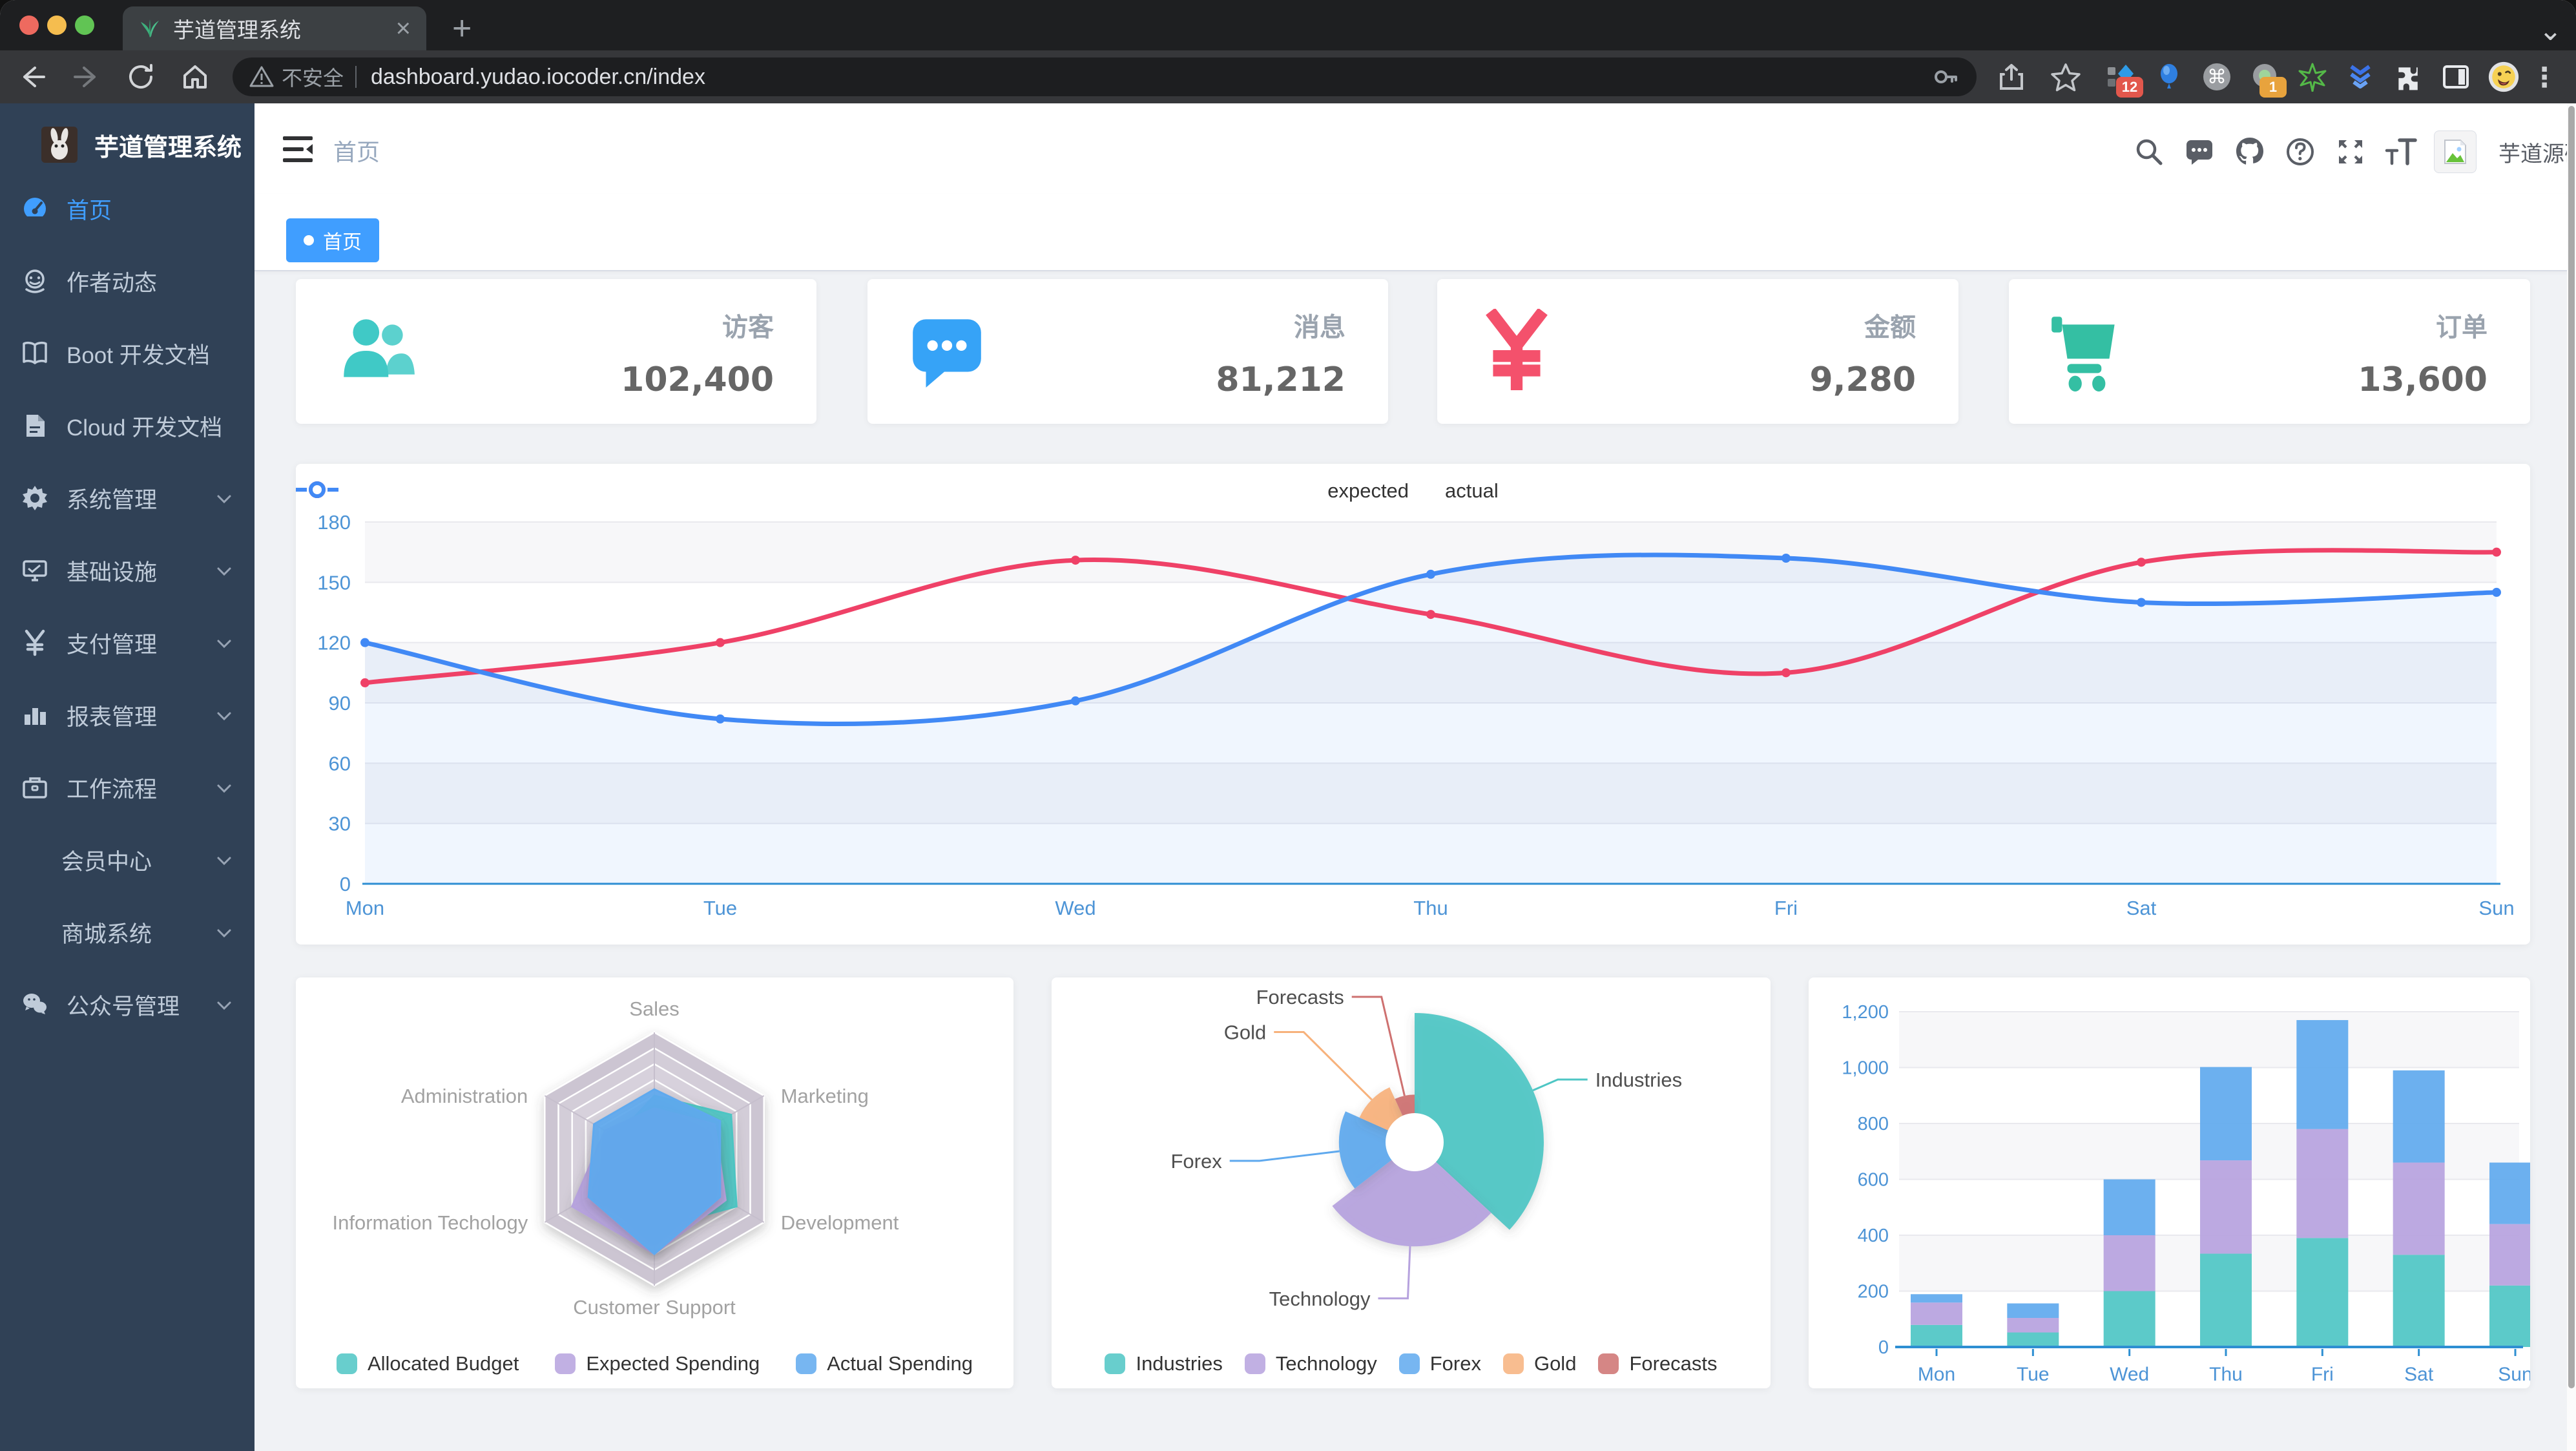 The image size is (2576, 1451). What do you see at coordinates (1280, 379) in the screenshot?
I see `card-value: 81,212` at bounding box center [1280, 379].